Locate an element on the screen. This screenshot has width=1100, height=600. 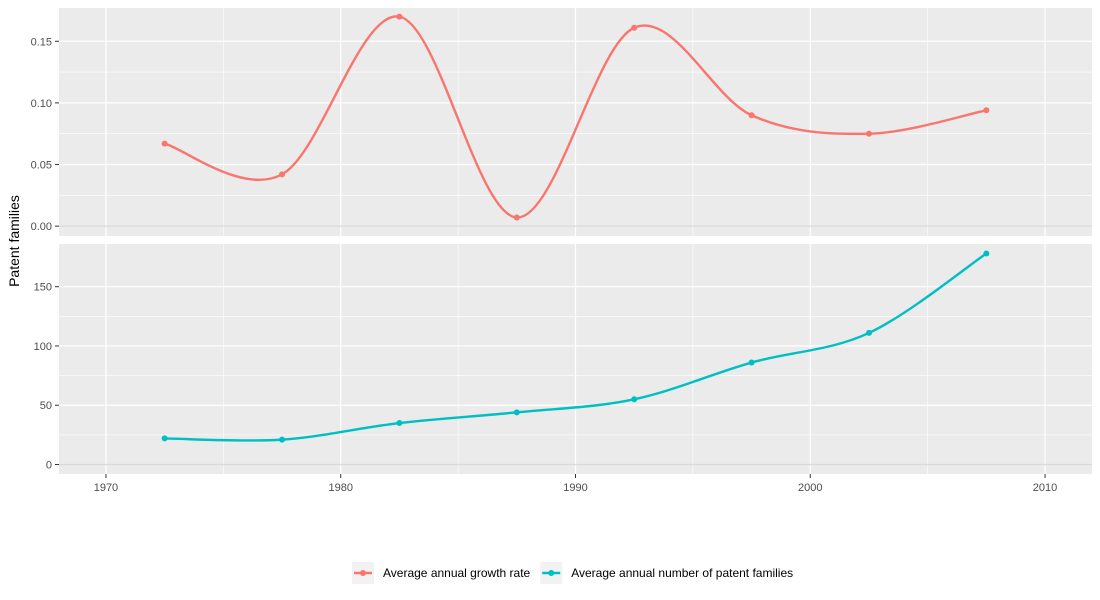
y-tick-label: 0.00 is located at coordinates (41, 227).